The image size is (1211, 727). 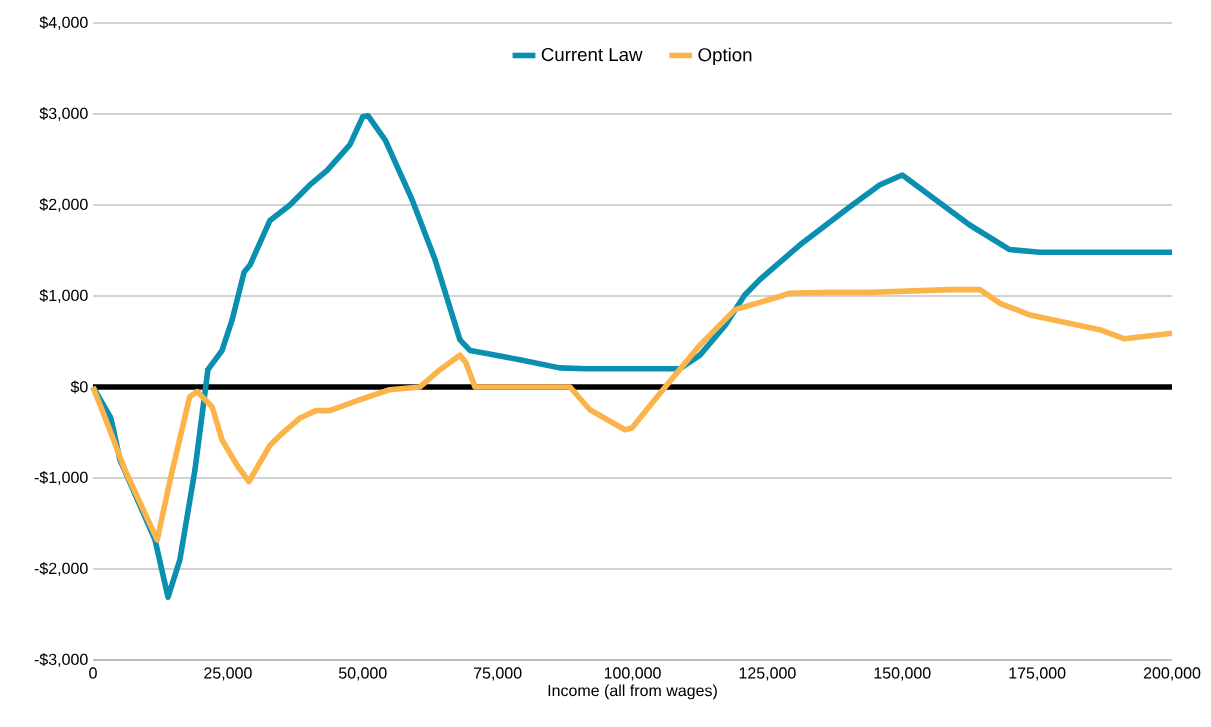 What do you see at coordinates (902, 674) in the screenshot?
I see `x-tick-label: 150,000` at bounding box center [902, 674].